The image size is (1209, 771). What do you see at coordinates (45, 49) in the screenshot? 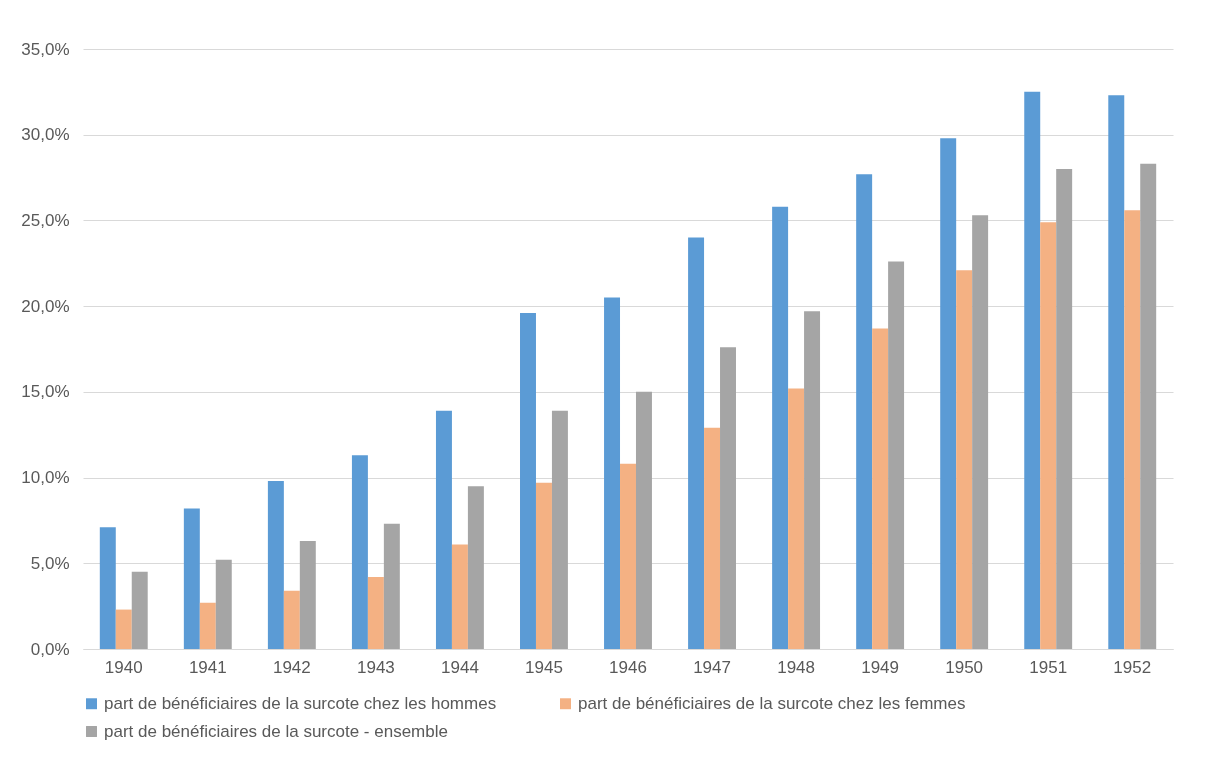
I see `y-tick-label: 35,0%` at bounding box center [45, 49].